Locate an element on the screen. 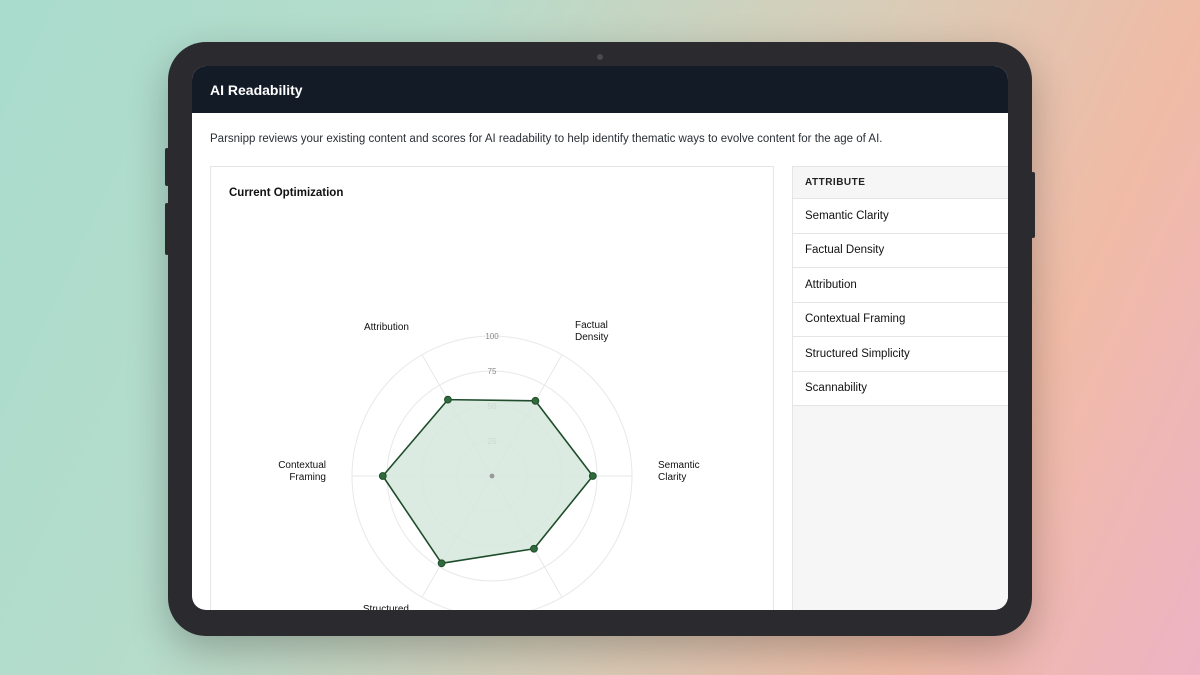  power-button is located at coordinates (1033, 205).